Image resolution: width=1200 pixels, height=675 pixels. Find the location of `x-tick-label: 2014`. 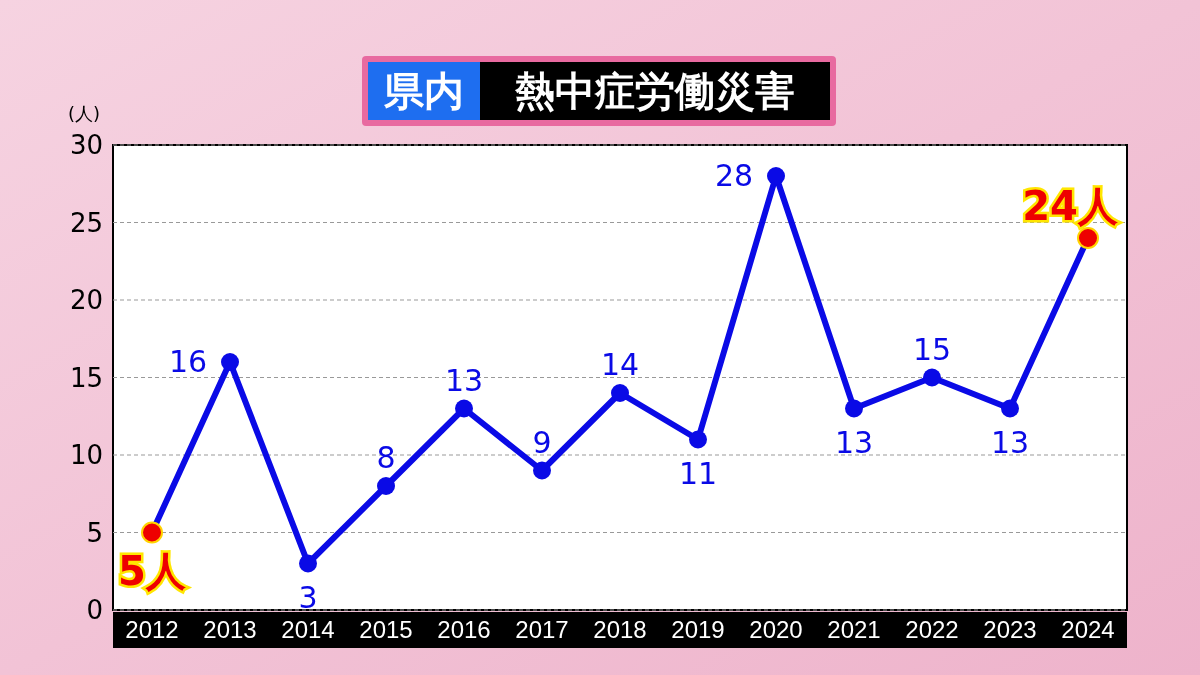

x-tick-label: 2014 is located at coordinates (308, 630).